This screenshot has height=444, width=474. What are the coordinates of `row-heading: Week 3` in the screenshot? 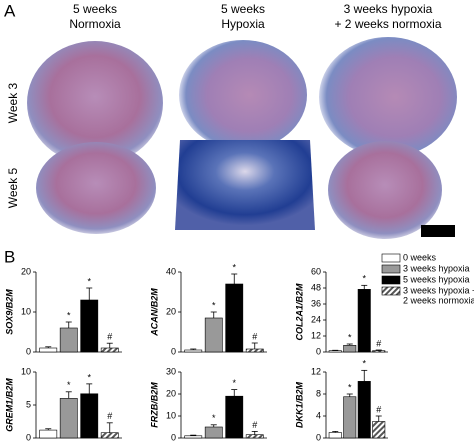 It's located at (13, 102).